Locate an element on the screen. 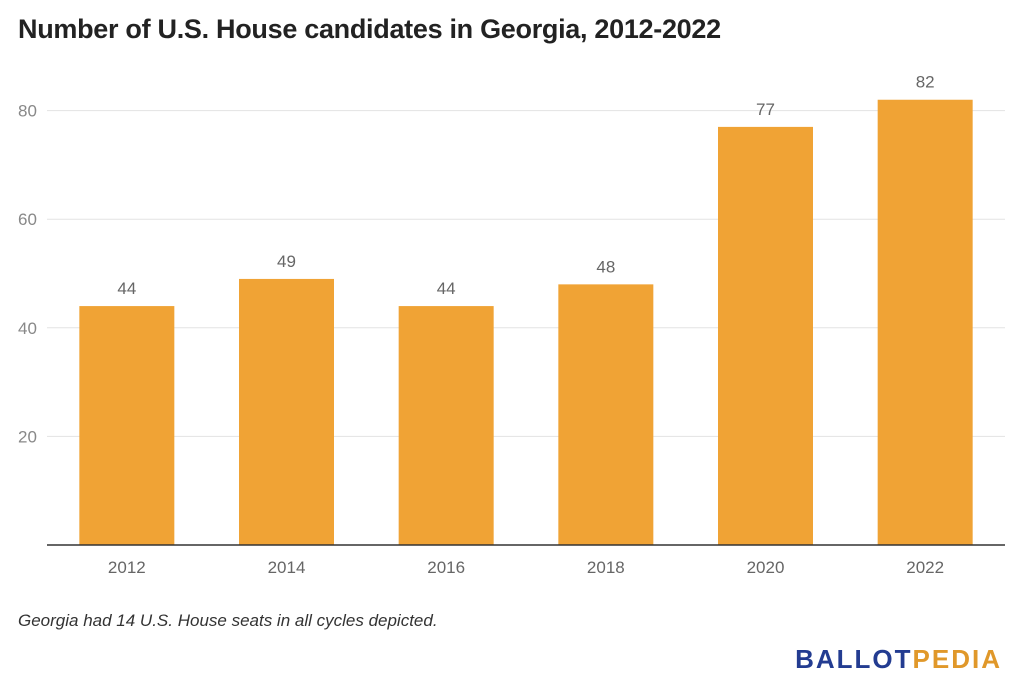 Image resolution: width=1024 pixels, height=694 pixels. y-tick-label: 60 is located at coordinates (27, 219).